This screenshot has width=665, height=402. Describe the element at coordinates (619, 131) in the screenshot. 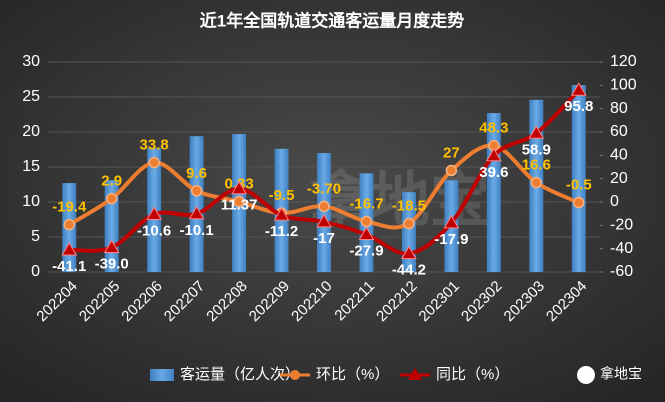

I see `y2-tick-label: 60` at that location.